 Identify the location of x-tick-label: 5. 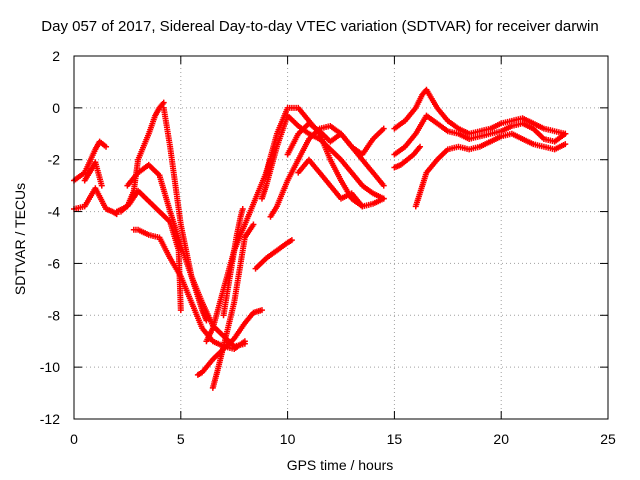
(181, 439).